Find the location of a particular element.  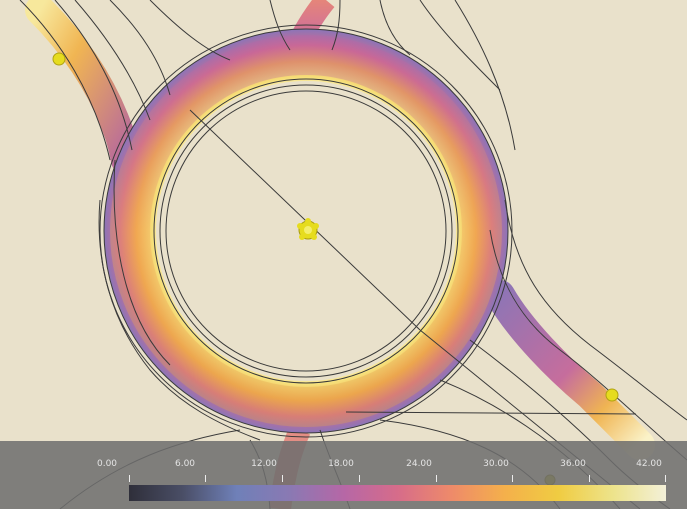

approach-lane-northwest is located at coordinates (83, 87).